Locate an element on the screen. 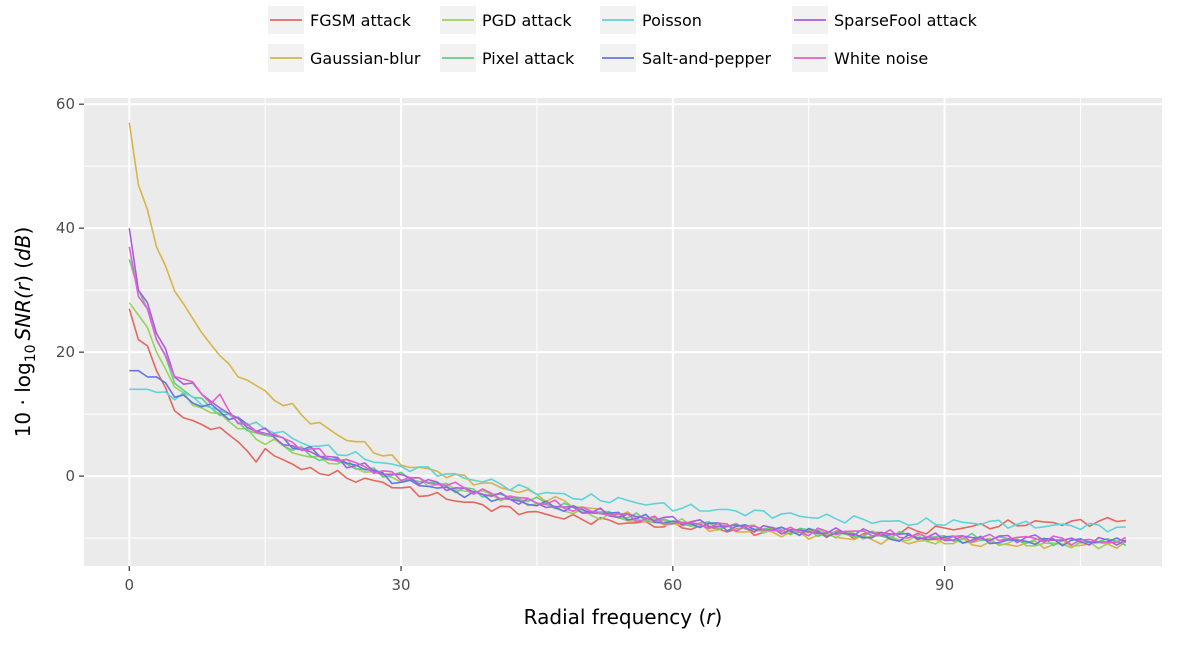 This screenshot has height=654, width=1196. legend-label: PGD attack is located at coordinates (527, 20).